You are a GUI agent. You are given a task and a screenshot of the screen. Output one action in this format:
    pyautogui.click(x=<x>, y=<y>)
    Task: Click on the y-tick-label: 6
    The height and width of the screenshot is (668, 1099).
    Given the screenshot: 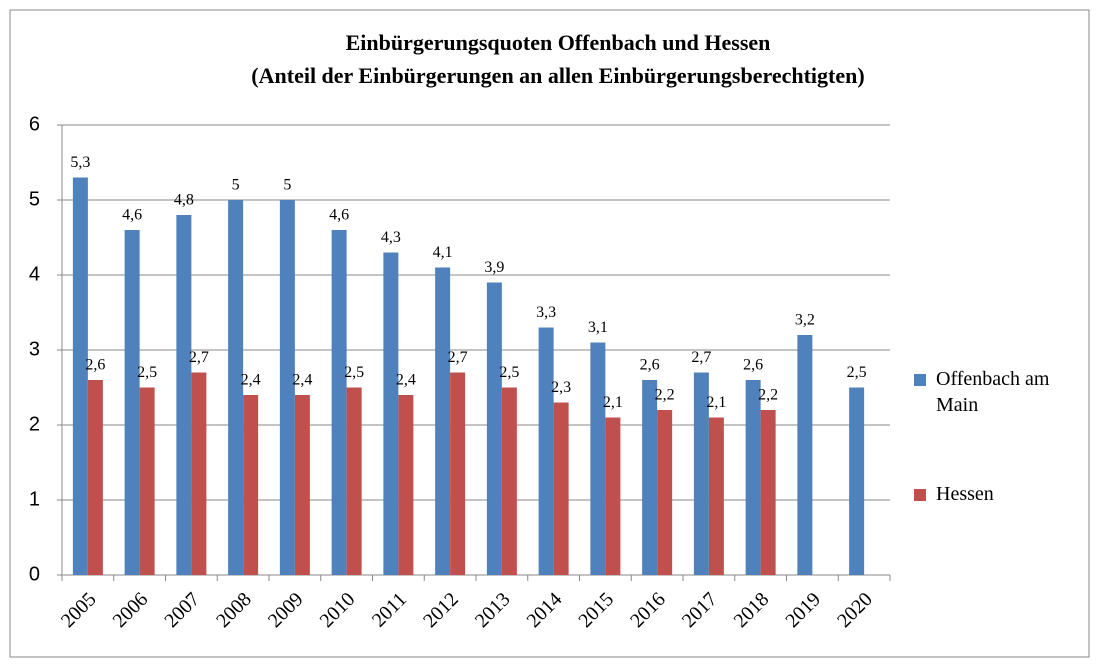 What is the action you would take?
    pyautogui.click(x=34, y=124)
    